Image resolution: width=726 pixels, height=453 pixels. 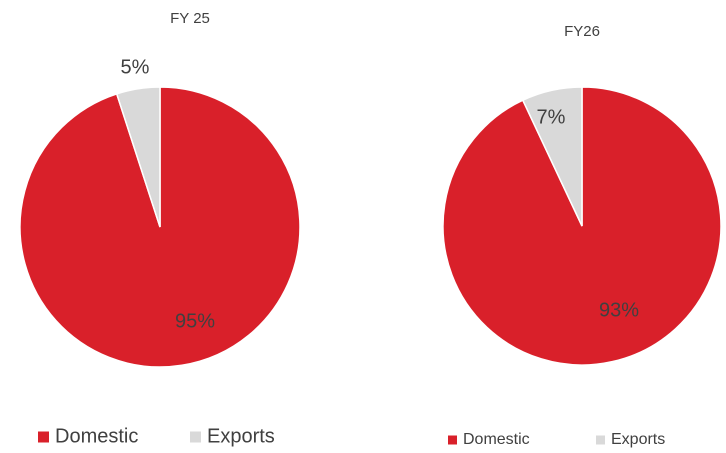 What do you see at coordinates (551, 117) in the screenshot?
I see `data-label: 7%` at bounding box center [551, 117].